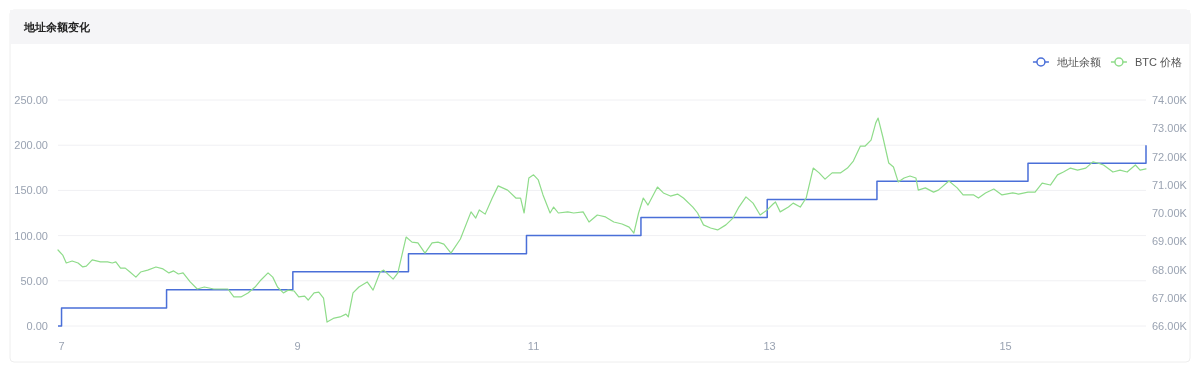  What do you see at coordinates (1158, 62) in the screenshot?
I see `legend-label: BTC 价格` at bounding box center [1158, 62].